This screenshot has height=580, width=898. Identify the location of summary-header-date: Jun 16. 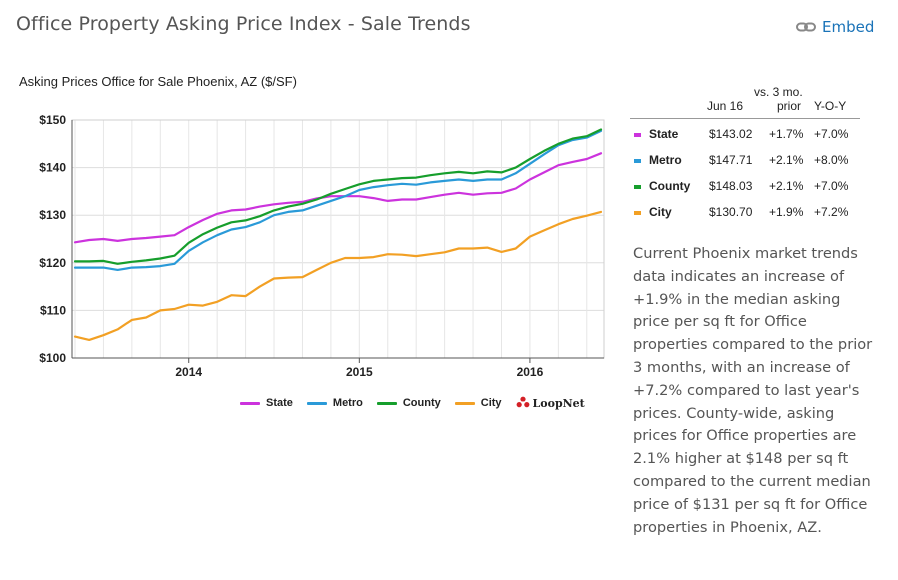
(725, 106).